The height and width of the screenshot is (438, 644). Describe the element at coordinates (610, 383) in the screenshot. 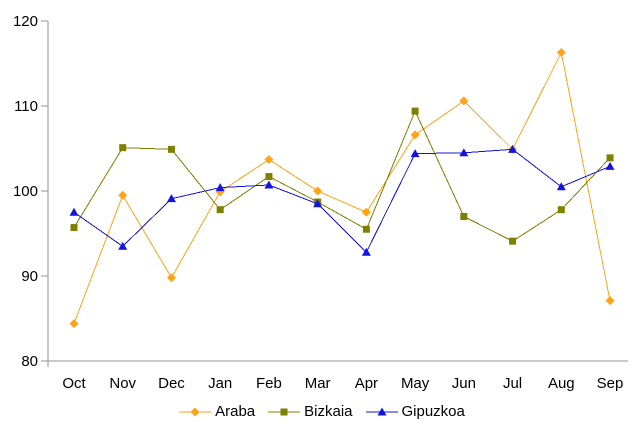

I see `x-tick-label: Sep` at that location.